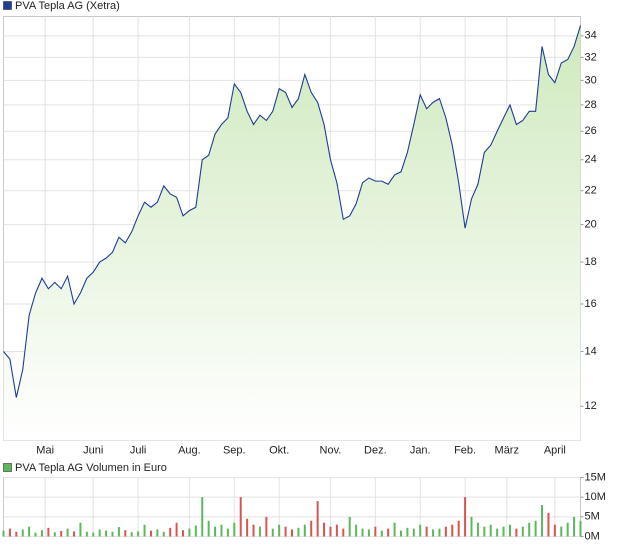  I want to click on x-tick-label: Juni, so click(93, 450).